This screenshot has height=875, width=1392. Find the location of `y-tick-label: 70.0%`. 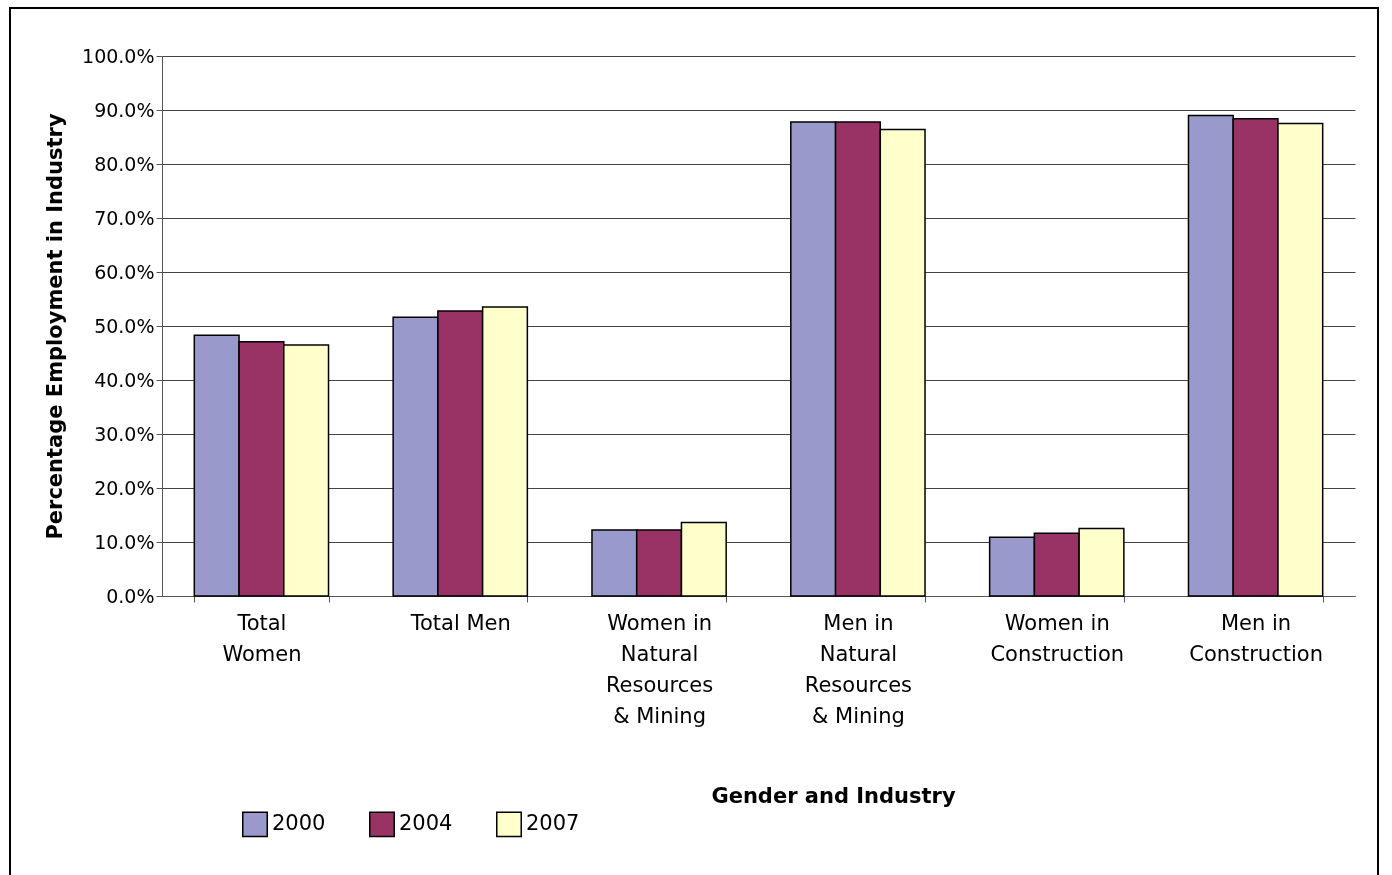

y-tick-label: 70.0% is located at coordinates (124, 217).